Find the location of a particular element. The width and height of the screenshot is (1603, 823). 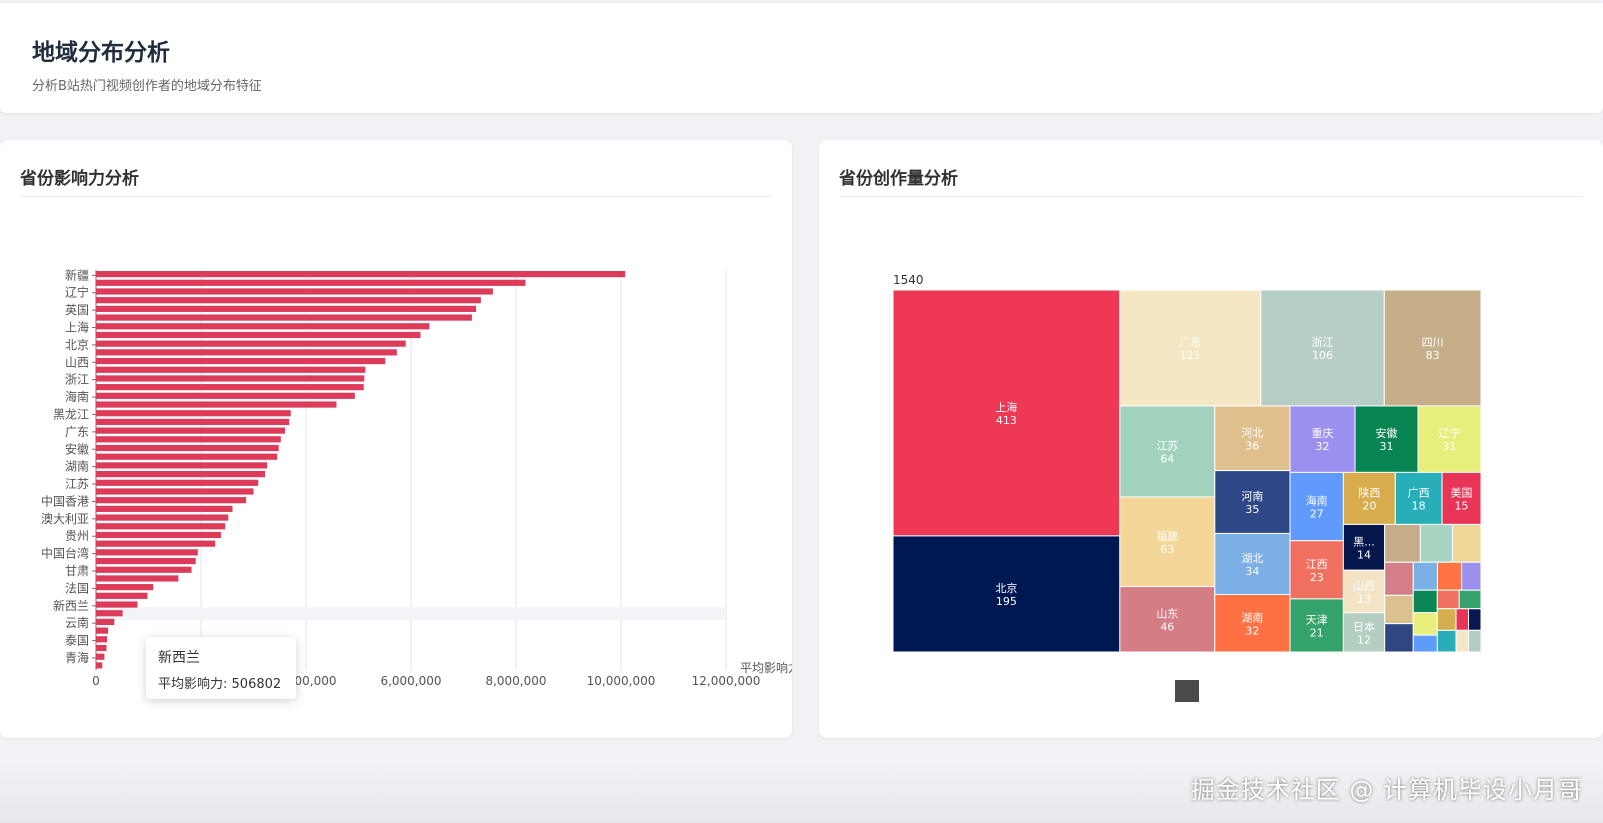

hover-band is located at coordinates (411, 613).